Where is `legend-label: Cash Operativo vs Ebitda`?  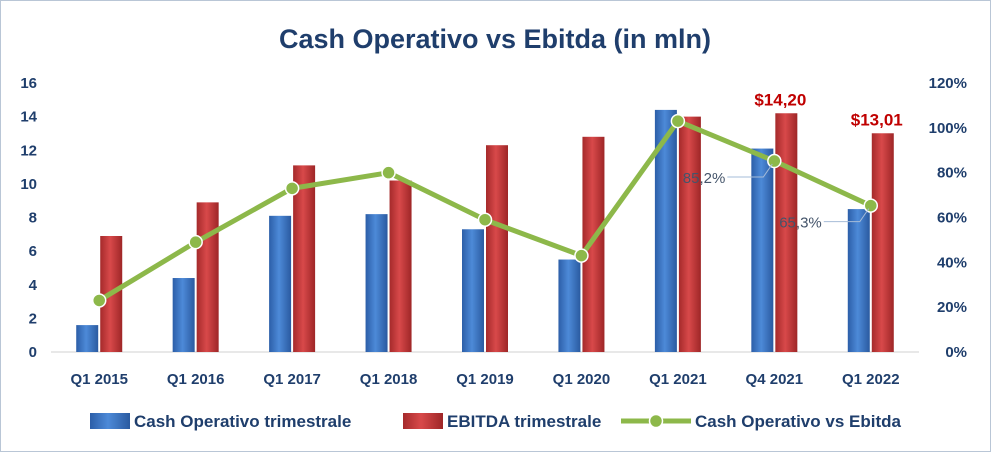 legend-label: Cash Operativo vs Ebitda is located at coordinates (798, 421).